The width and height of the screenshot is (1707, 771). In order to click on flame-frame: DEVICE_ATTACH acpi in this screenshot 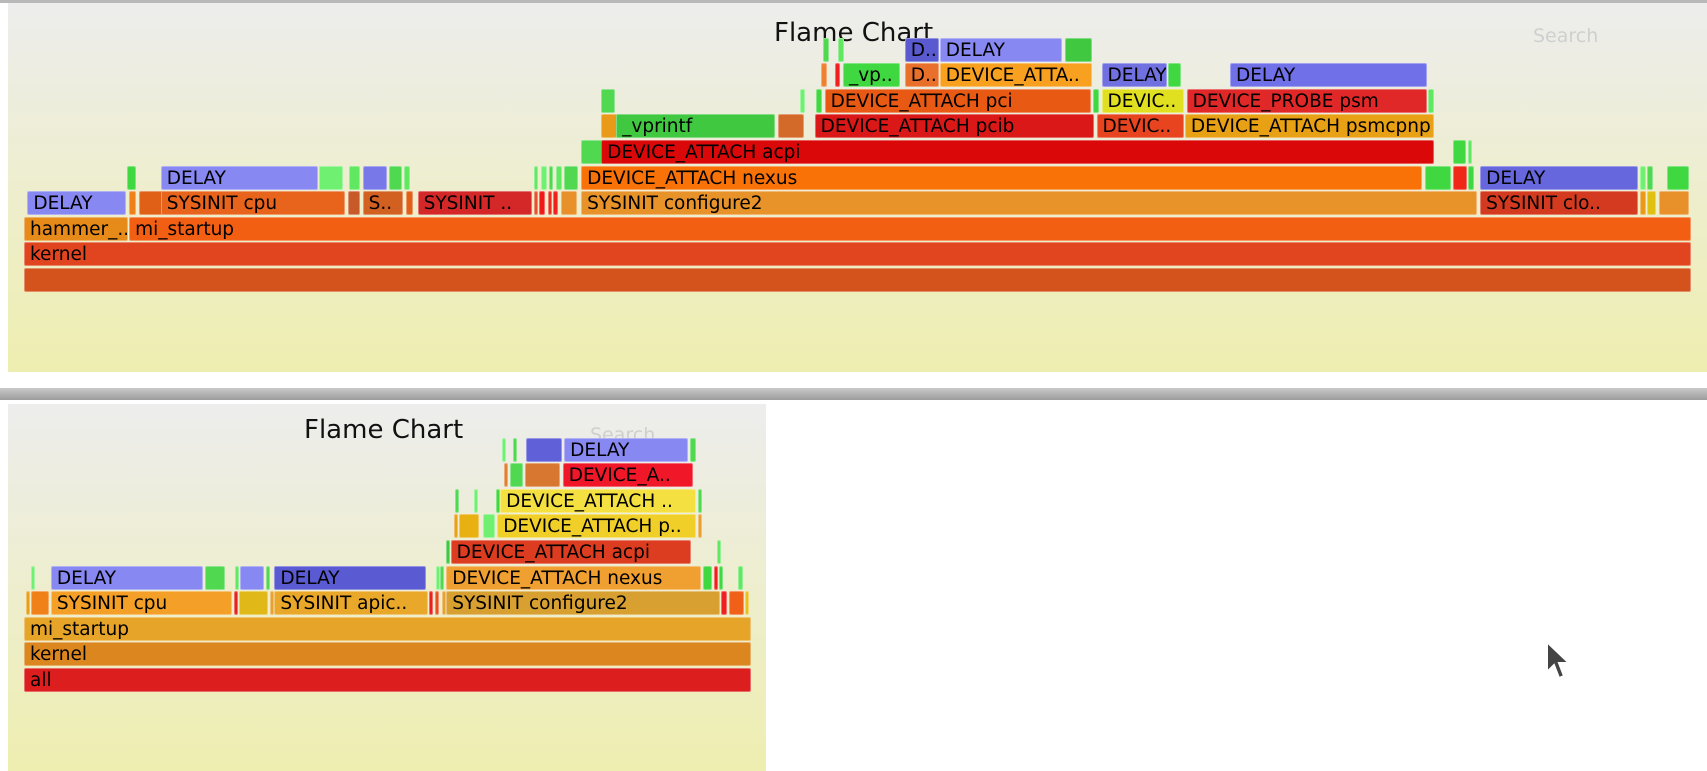, I will do `click(1018, 152)`.